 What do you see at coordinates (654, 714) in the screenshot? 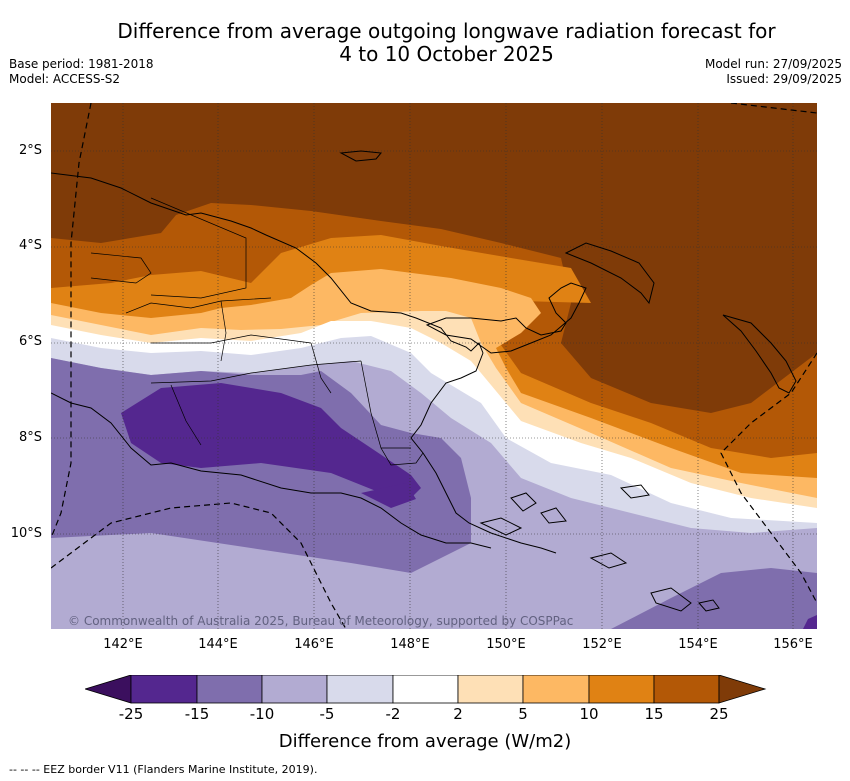
I see `colorbar-tick-8: 15` at bounding box center [654, 714].